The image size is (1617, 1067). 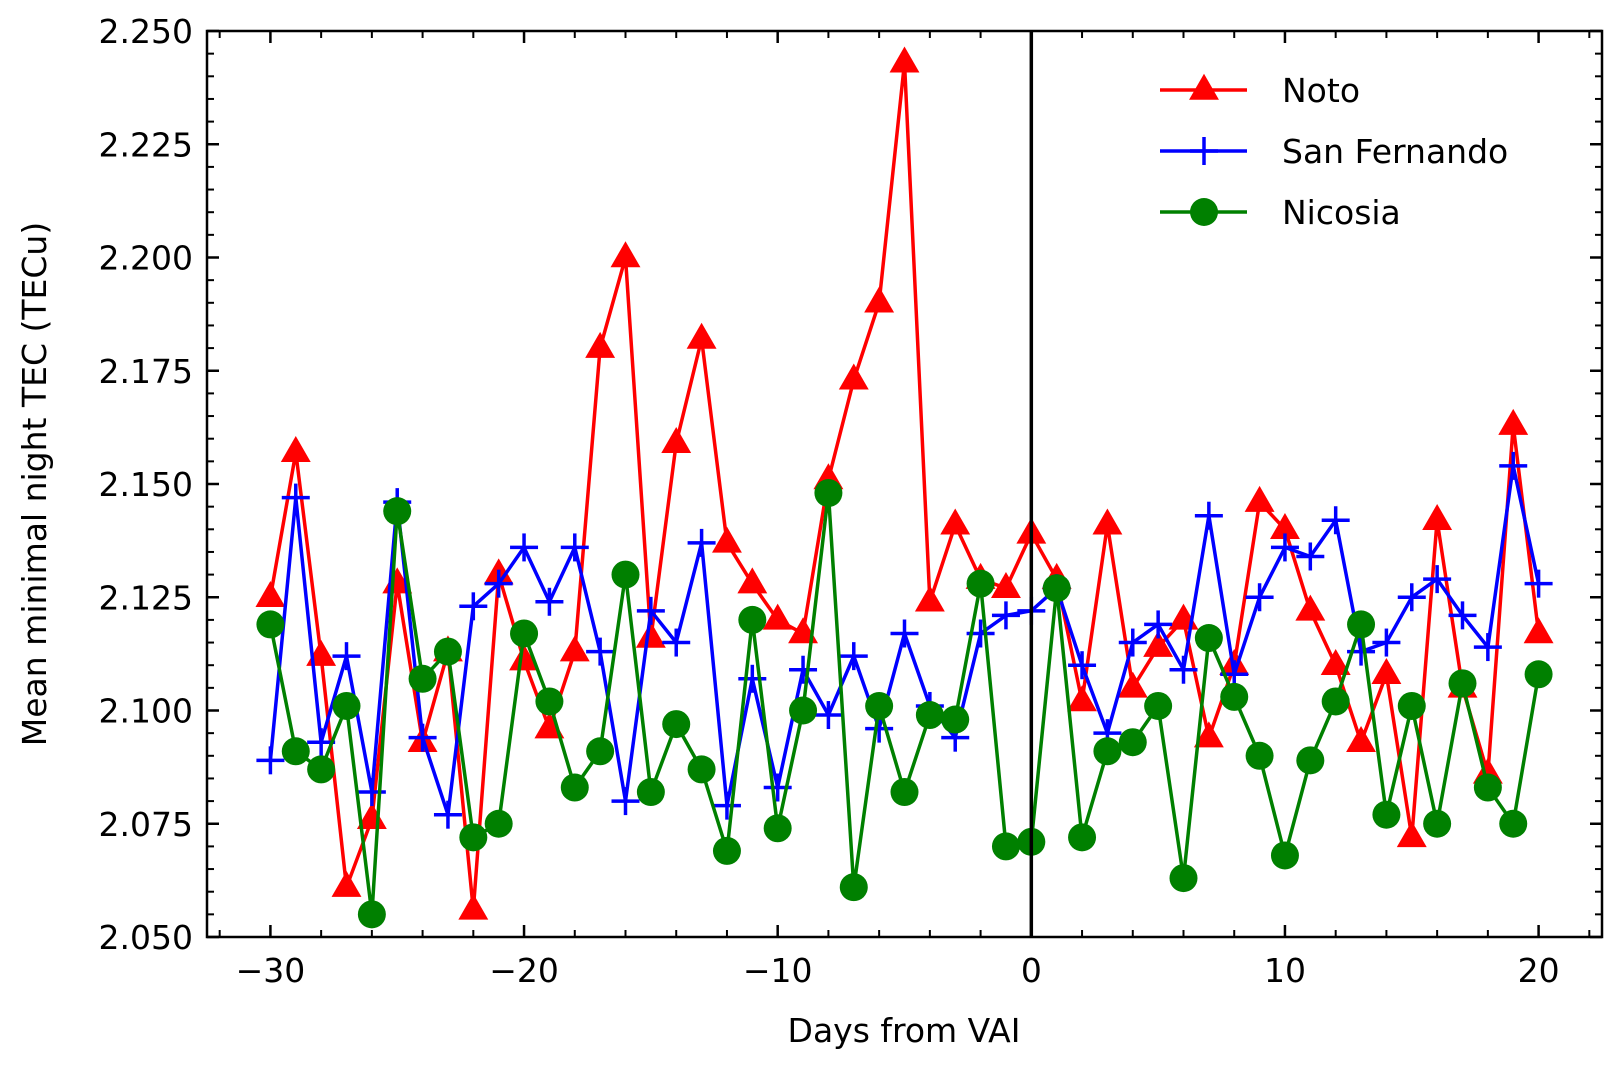 I want to click on legend-item-nicosia: Nicosia, so click(x=1280, y=212).